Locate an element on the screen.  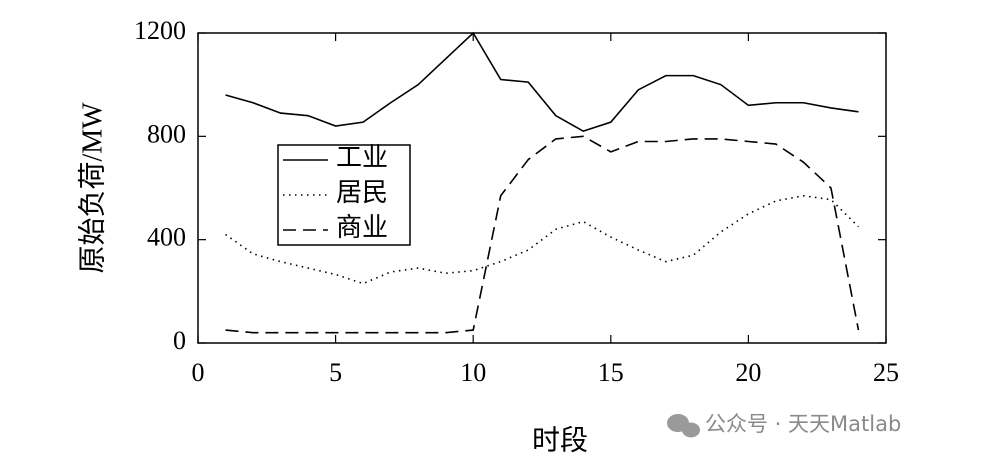
x-tick-label: 25 is located at coordinates (886, 372).